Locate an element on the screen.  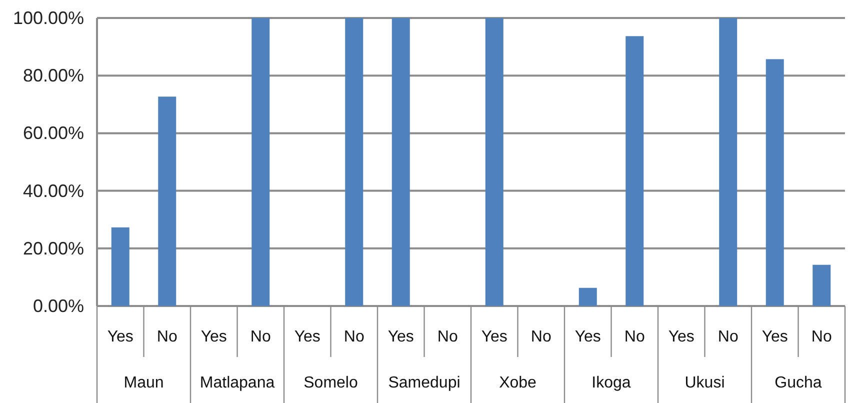
series-label: No is located at coordinates (167, 337).